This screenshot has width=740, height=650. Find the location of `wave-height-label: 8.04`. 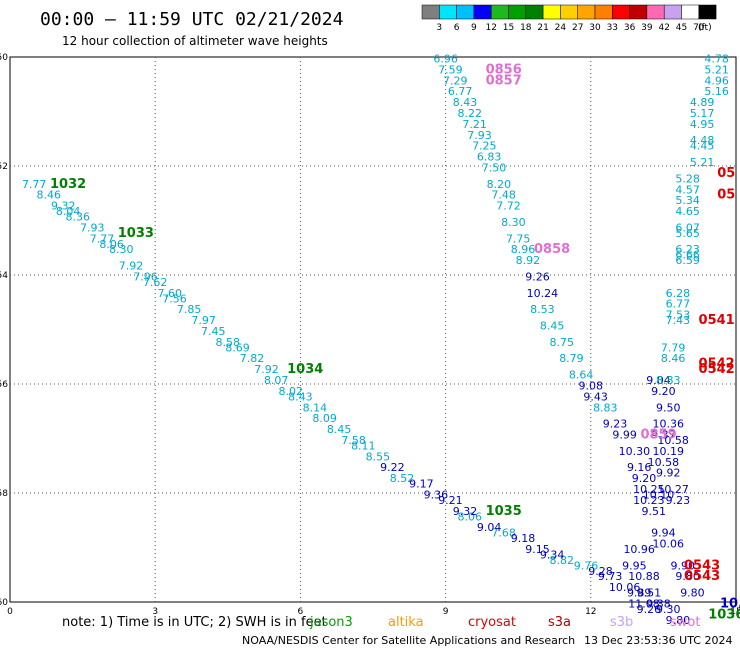

wave-height-label: 8.04 is located at coordinates (68, 211).